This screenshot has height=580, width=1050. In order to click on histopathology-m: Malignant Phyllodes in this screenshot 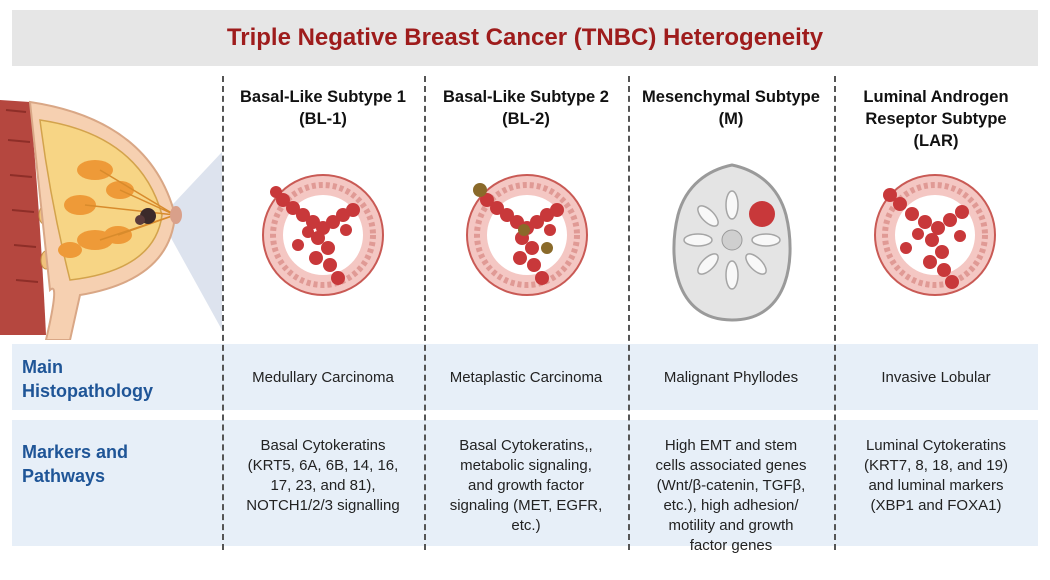, I will do `click(731, 377)`.